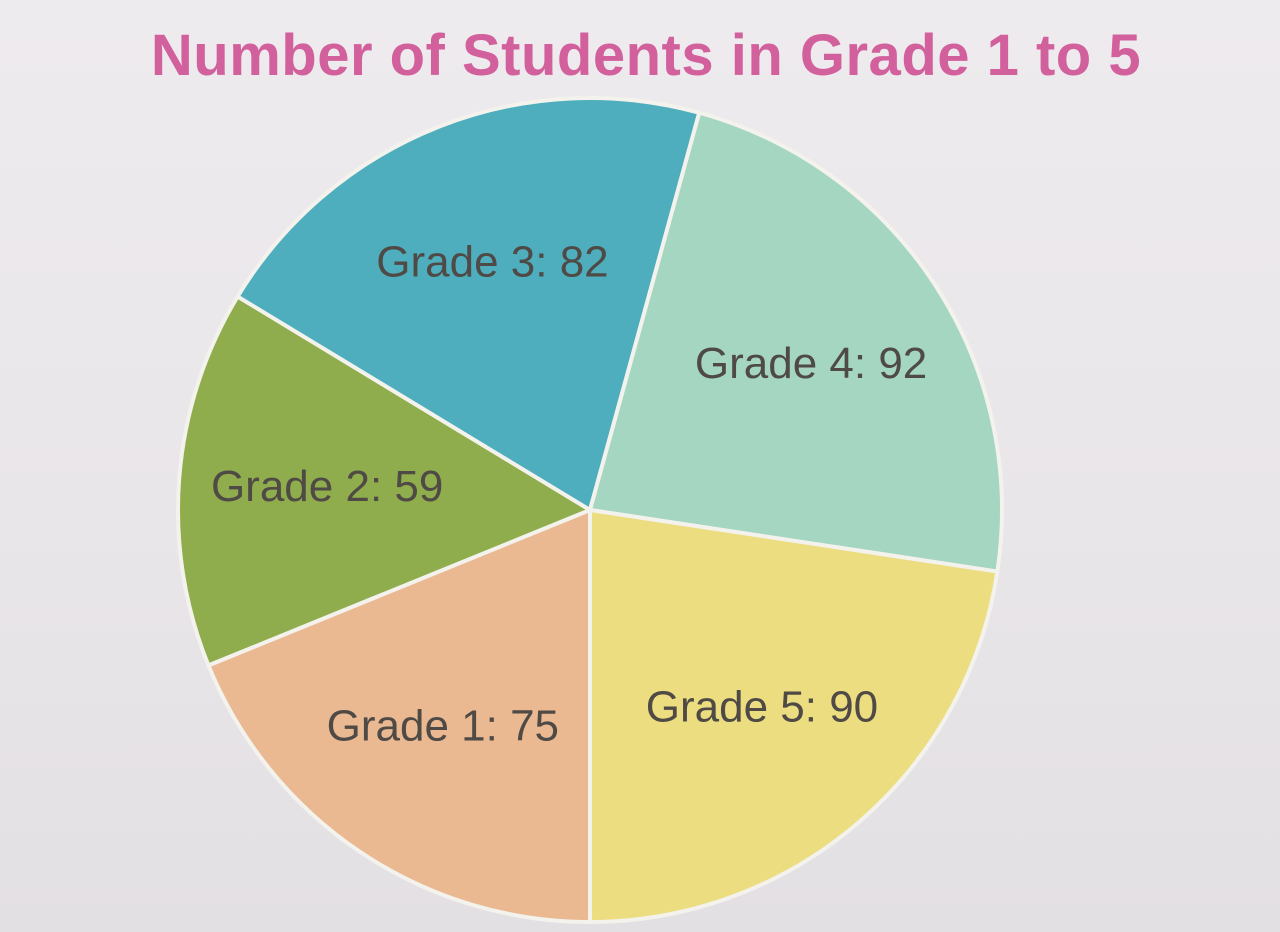 The height and width of the screenshot is (932, 1280). Describe the element at coordinates (443, 725) in the screenshot. I see `pie-label-grade-1: Grade 1: 75` at that location.